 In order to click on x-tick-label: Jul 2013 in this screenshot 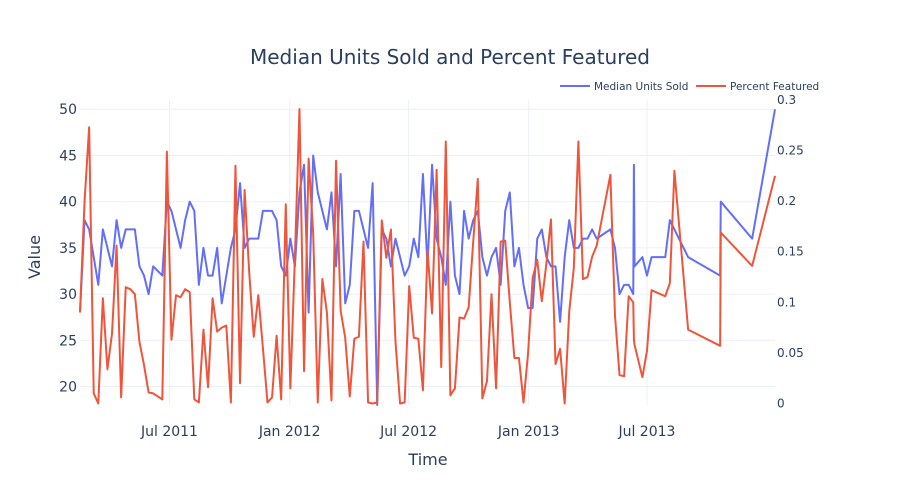, I will do `click(646, 432)`.